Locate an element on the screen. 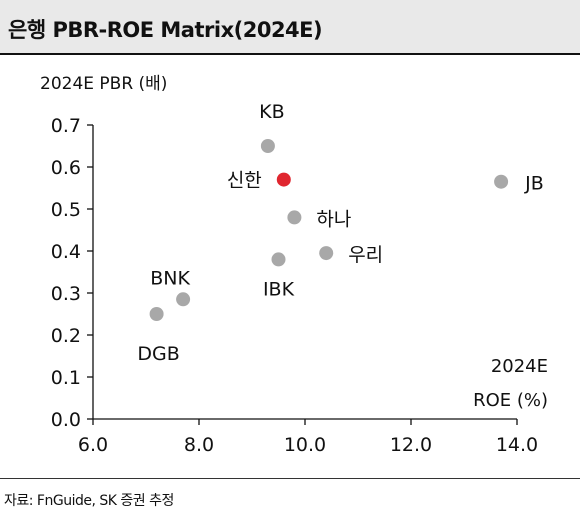 The width and height of the screenshot is (580, 525). point-label: BNK is located at coordinates (170, 278).